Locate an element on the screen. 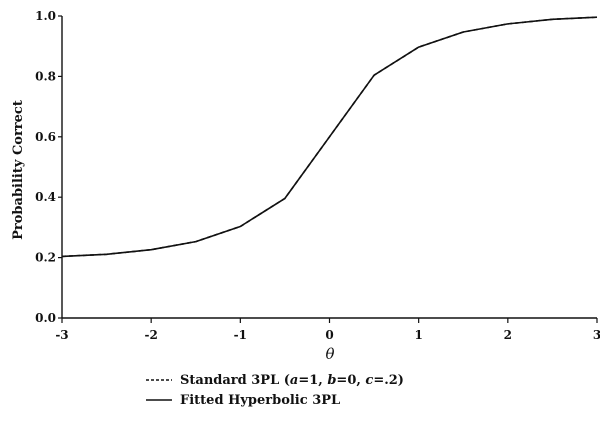  legend-label-0: Standard 3PL (a=1, b=0, c=.2) is located at coordinates (292, 380).